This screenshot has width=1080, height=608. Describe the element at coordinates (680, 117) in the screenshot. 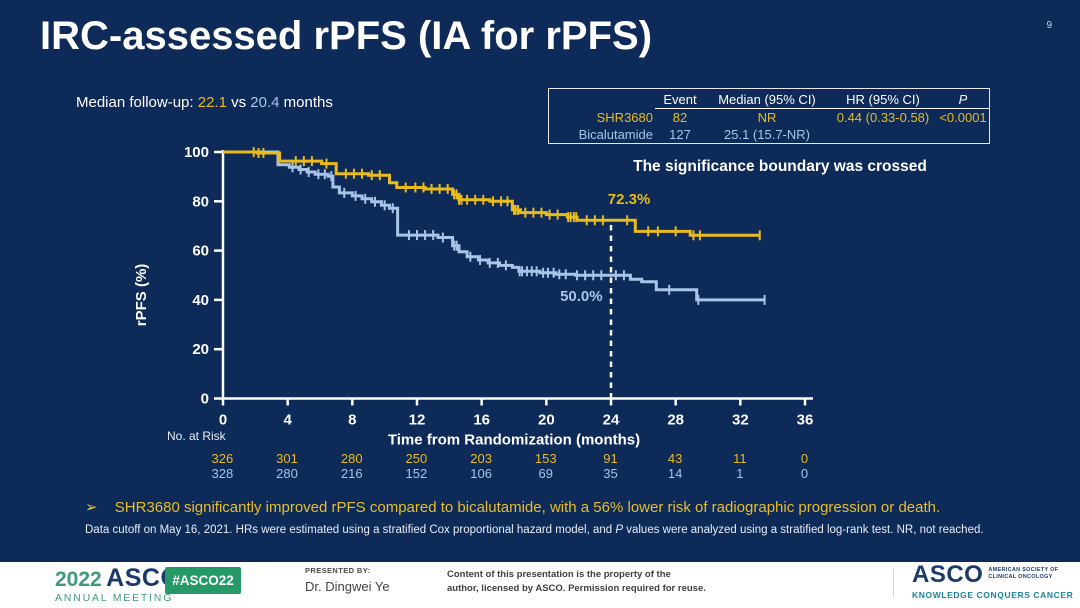

I see `event-count: 82` at that location.